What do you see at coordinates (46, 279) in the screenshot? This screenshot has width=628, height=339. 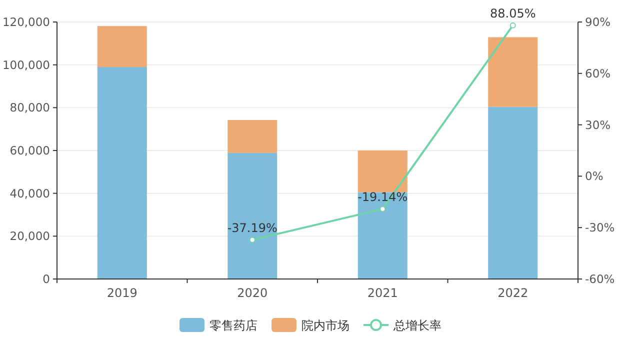 I see `y-tick-label: 0` at bounding box center [46, 279].